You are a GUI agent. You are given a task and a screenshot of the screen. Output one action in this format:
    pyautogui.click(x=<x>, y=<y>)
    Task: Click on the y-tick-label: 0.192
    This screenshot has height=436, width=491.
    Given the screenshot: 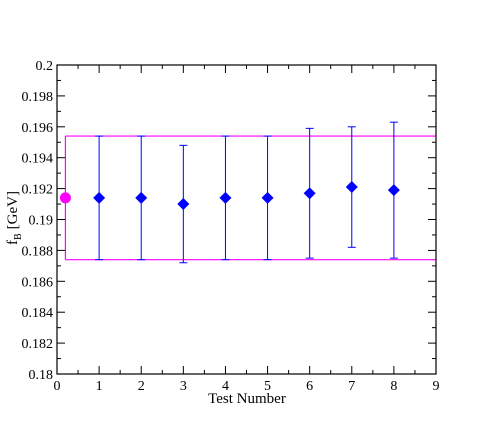 What is the action you would take?
    pyautogui.click(x=38, y=190)
    